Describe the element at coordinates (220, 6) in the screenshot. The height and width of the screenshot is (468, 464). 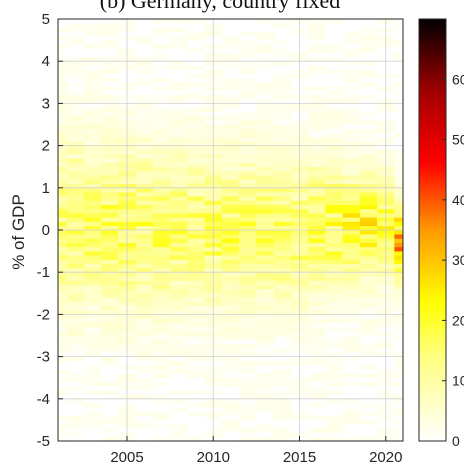
I see `chart-title: (b) Germany, country fixed` at that location.